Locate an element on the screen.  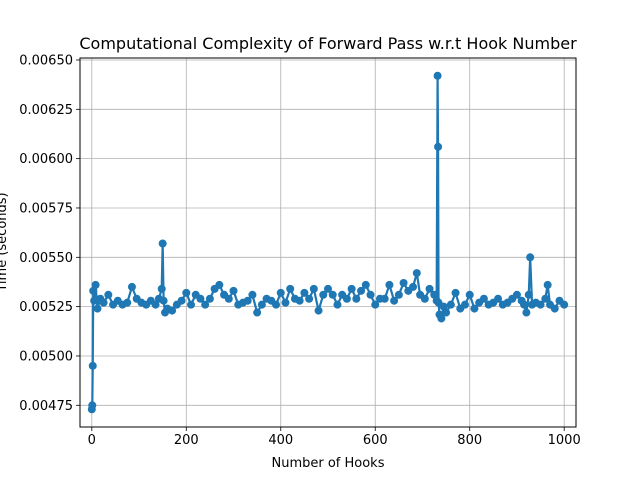
y-tick-label: 0.00575 is located at coordinates (46, 208).